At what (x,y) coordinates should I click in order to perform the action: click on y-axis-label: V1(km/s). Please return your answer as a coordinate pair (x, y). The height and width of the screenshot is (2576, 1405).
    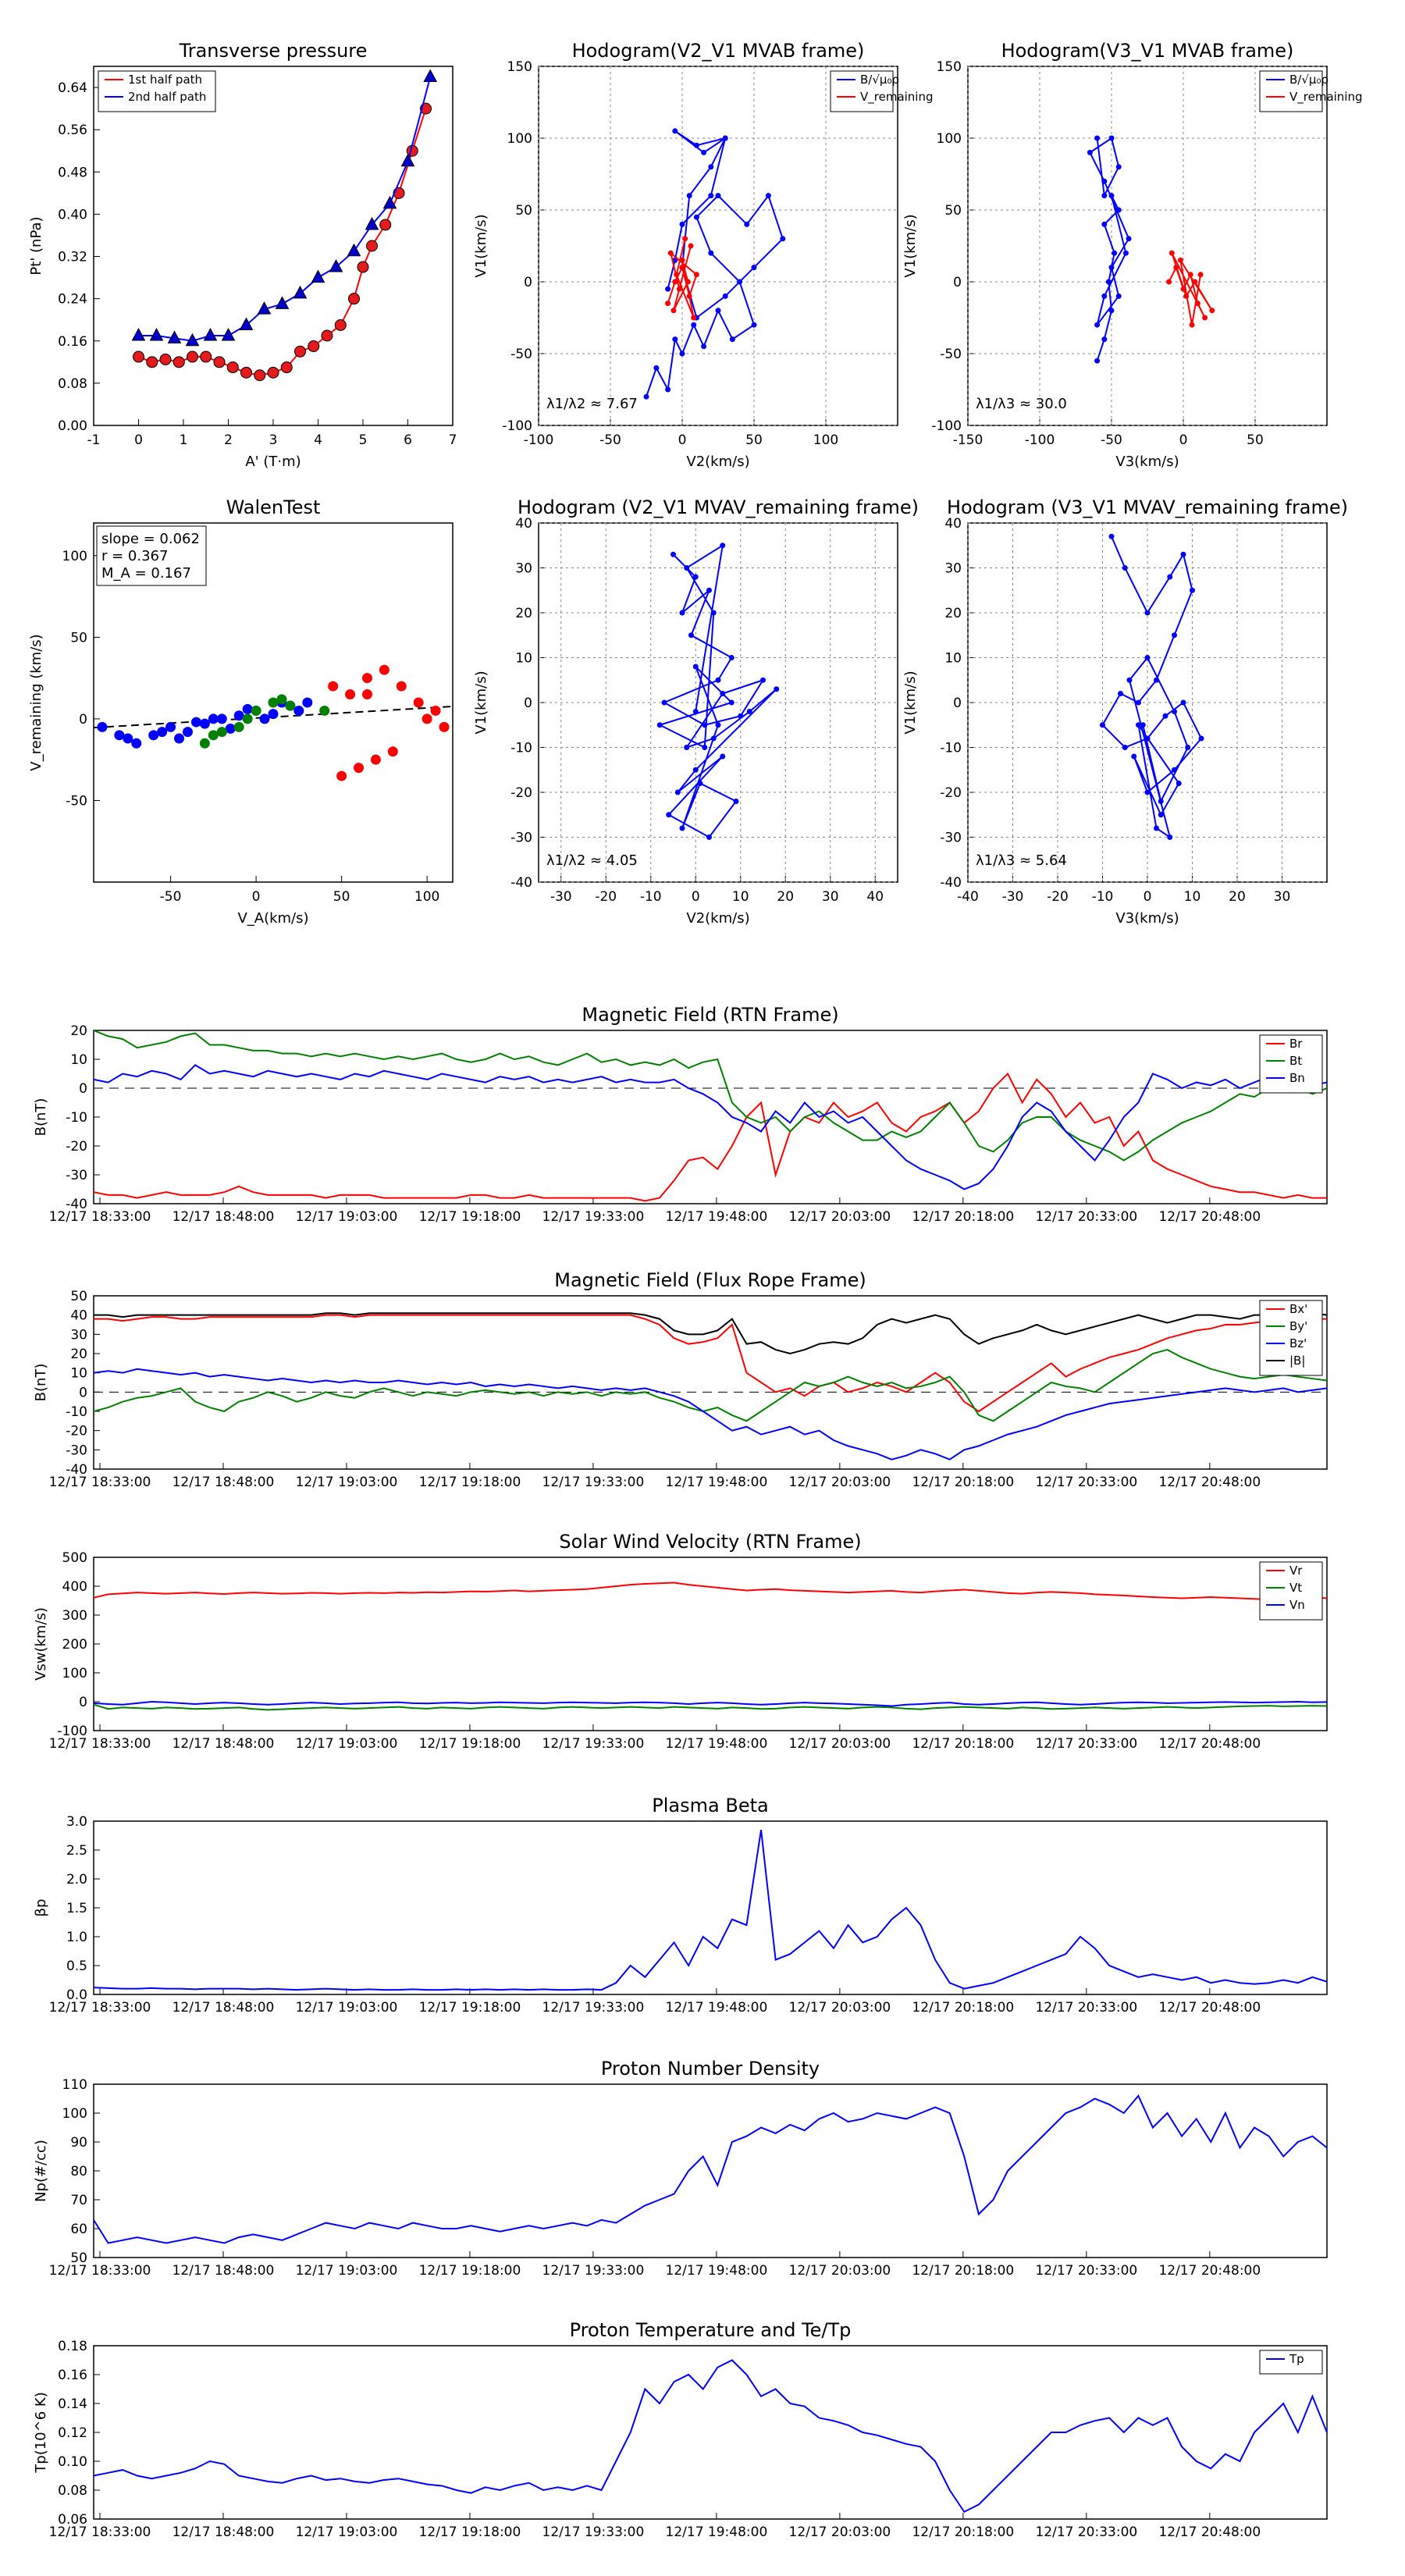
    Looking at the image, I should click on (481, 245).